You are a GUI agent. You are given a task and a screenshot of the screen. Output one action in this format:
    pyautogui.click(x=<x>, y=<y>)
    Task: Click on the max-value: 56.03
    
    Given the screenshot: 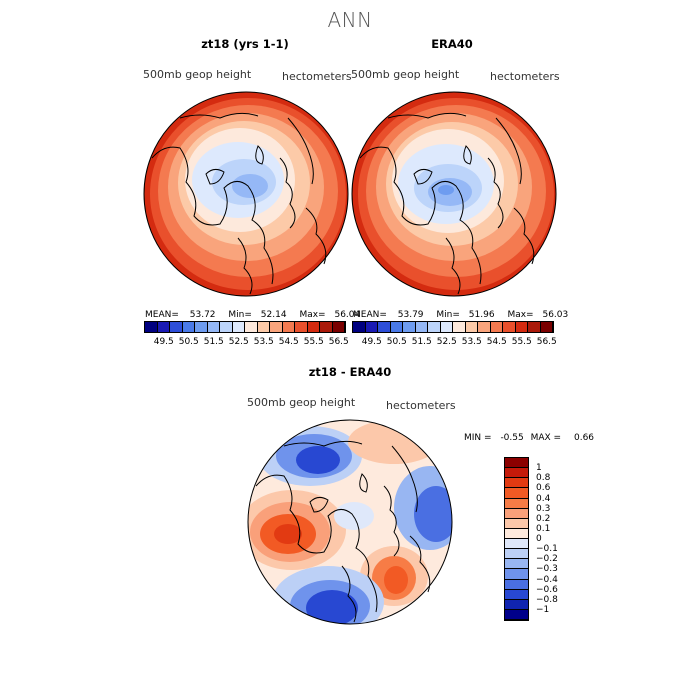 What is the action you would take?
    pyautogui.click(x=555, y=315)
    